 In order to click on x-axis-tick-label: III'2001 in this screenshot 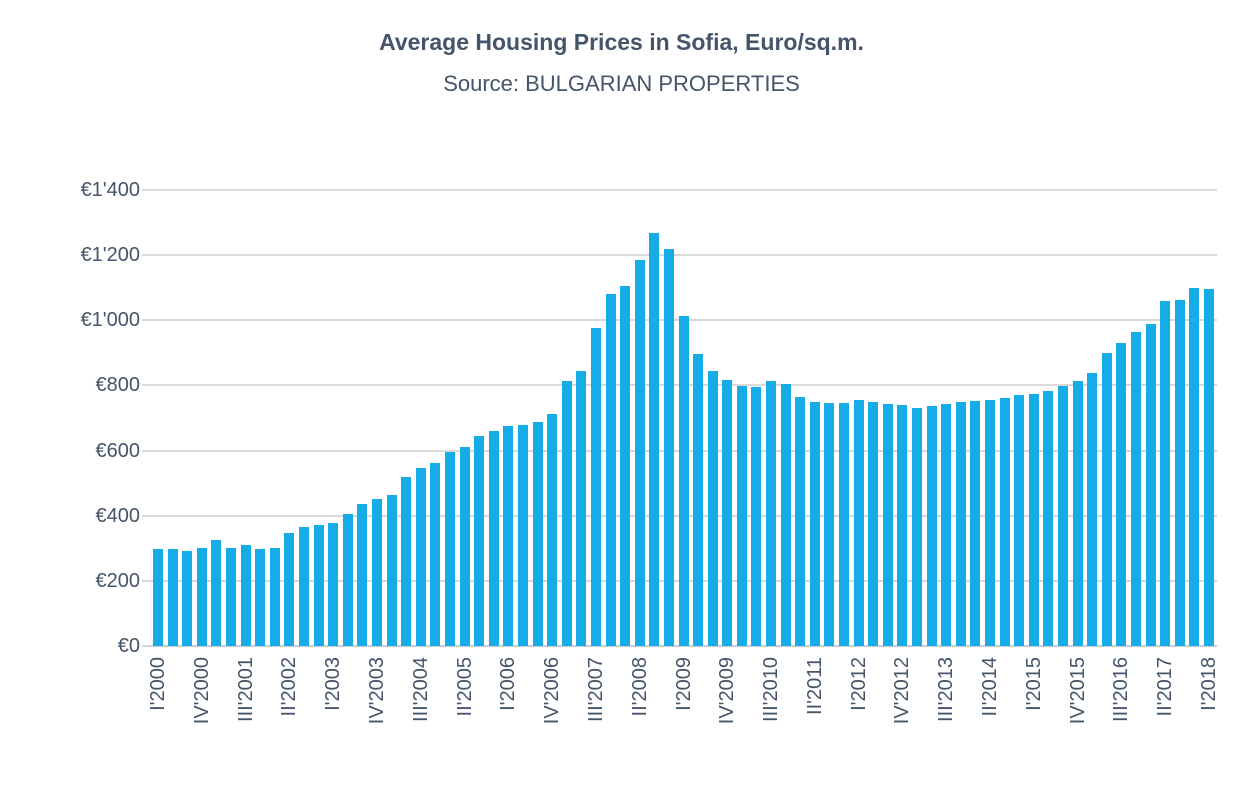, I will do `click(245, 689)`.